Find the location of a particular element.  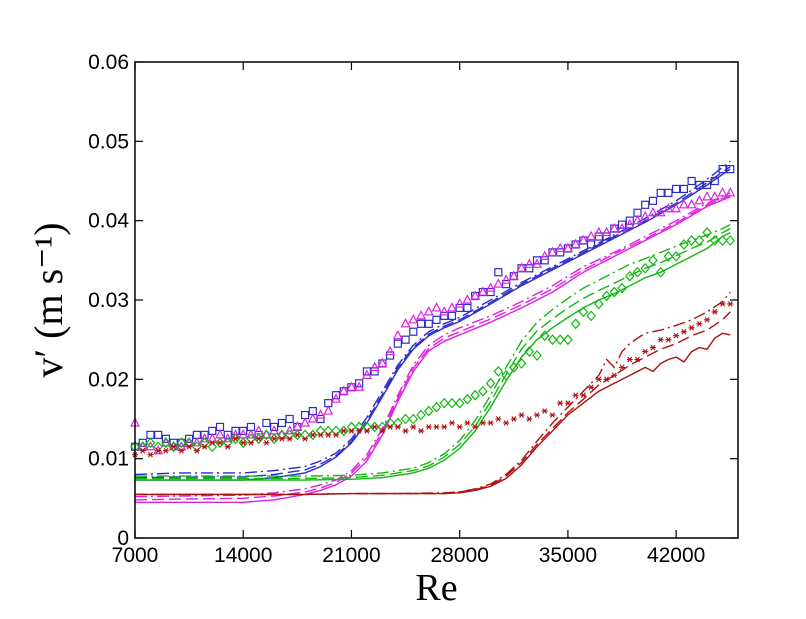

y-tick-label: 0.01 is located at coordinates (108, 459).